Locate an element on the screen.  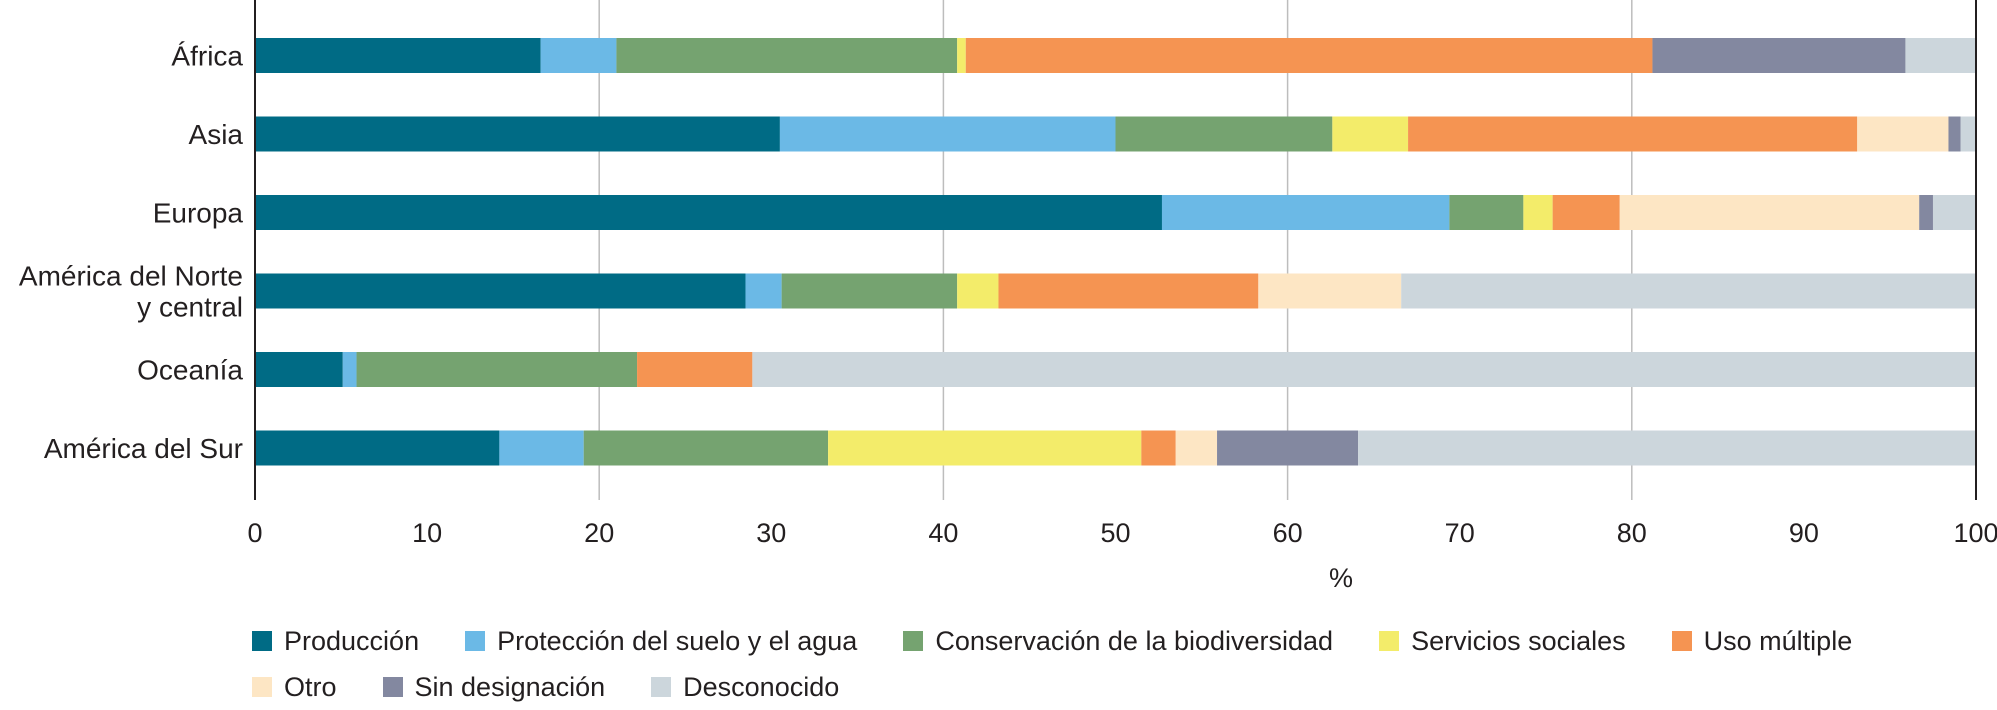
category-label: Europa is located at coordinates (198, 213).